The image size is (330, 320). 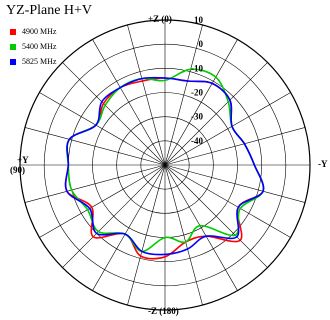 I want to click on radial-tick-label: 0, so click(x=201, y=44).